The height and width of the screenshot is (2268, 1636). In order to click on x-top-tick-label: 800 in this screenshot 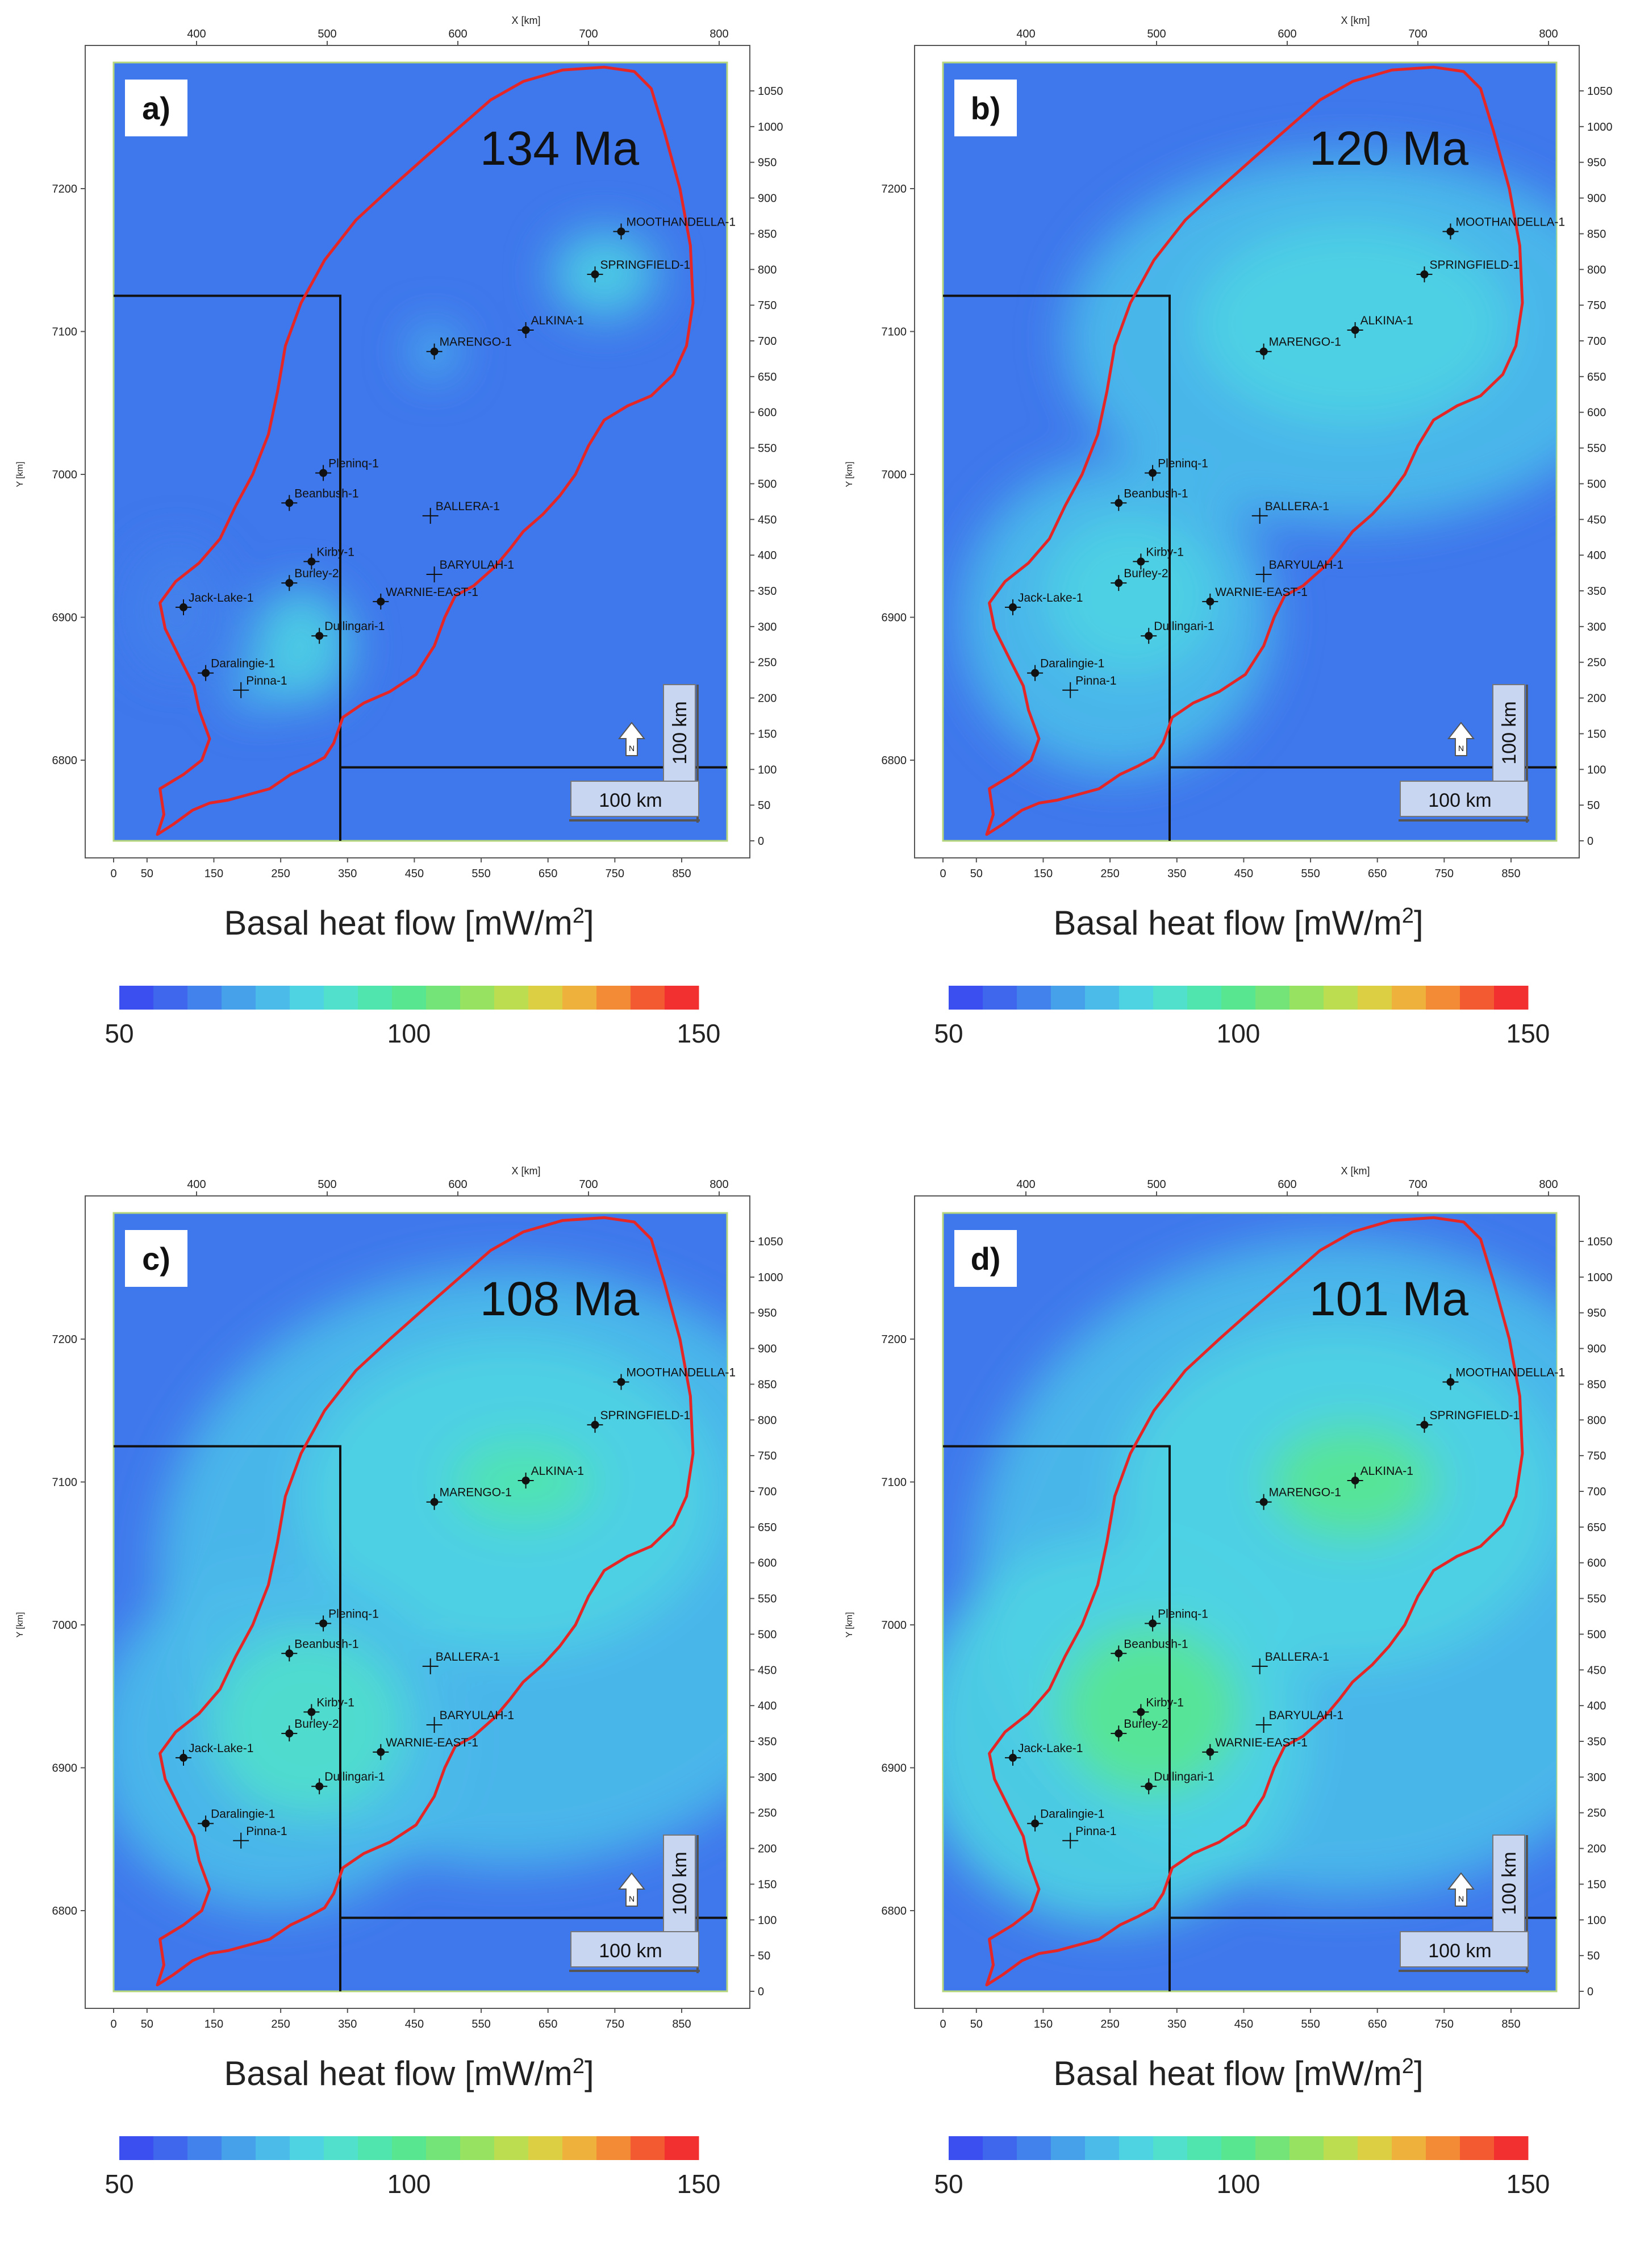, I will do `click(1548, 34)`.